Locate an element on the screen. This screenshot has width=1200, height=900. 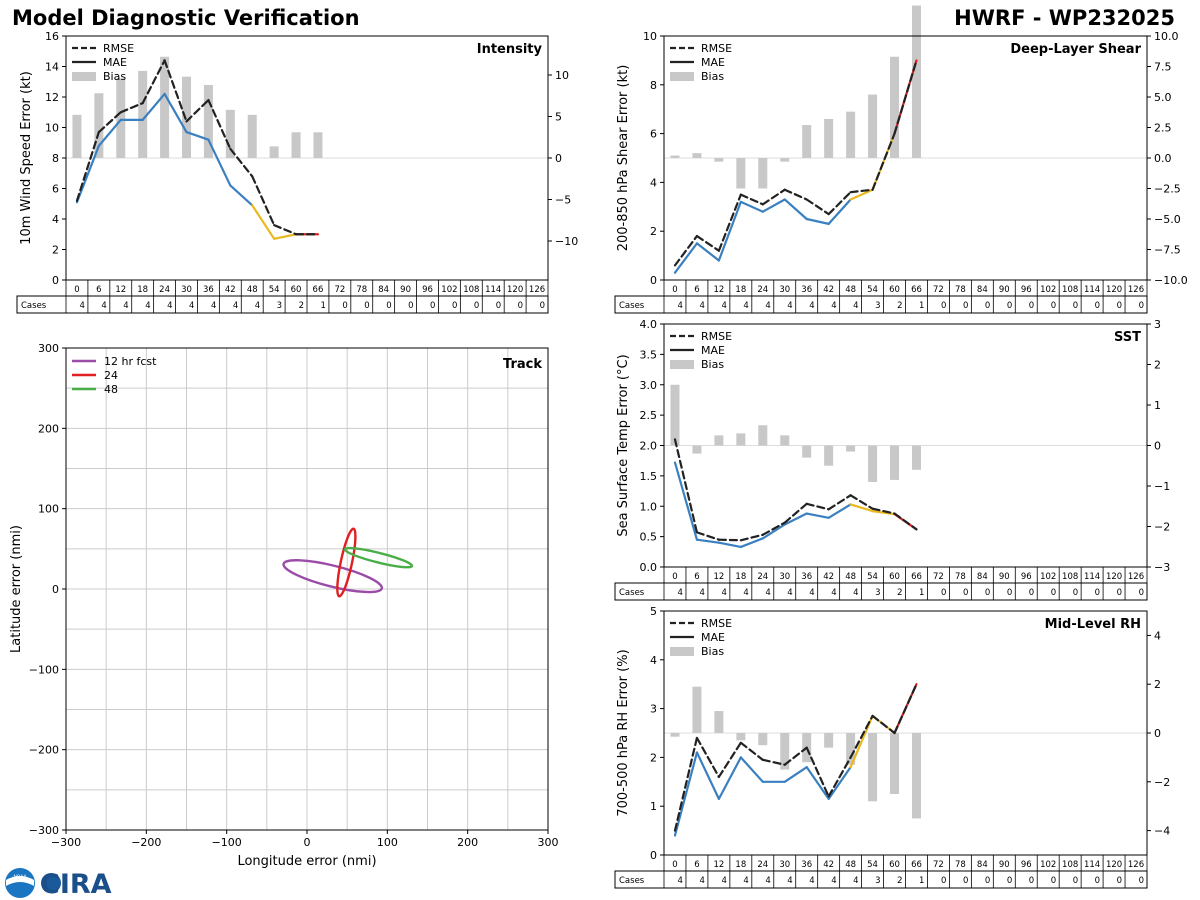
lead-time-label: 120 is located at coordinates (515, 290).